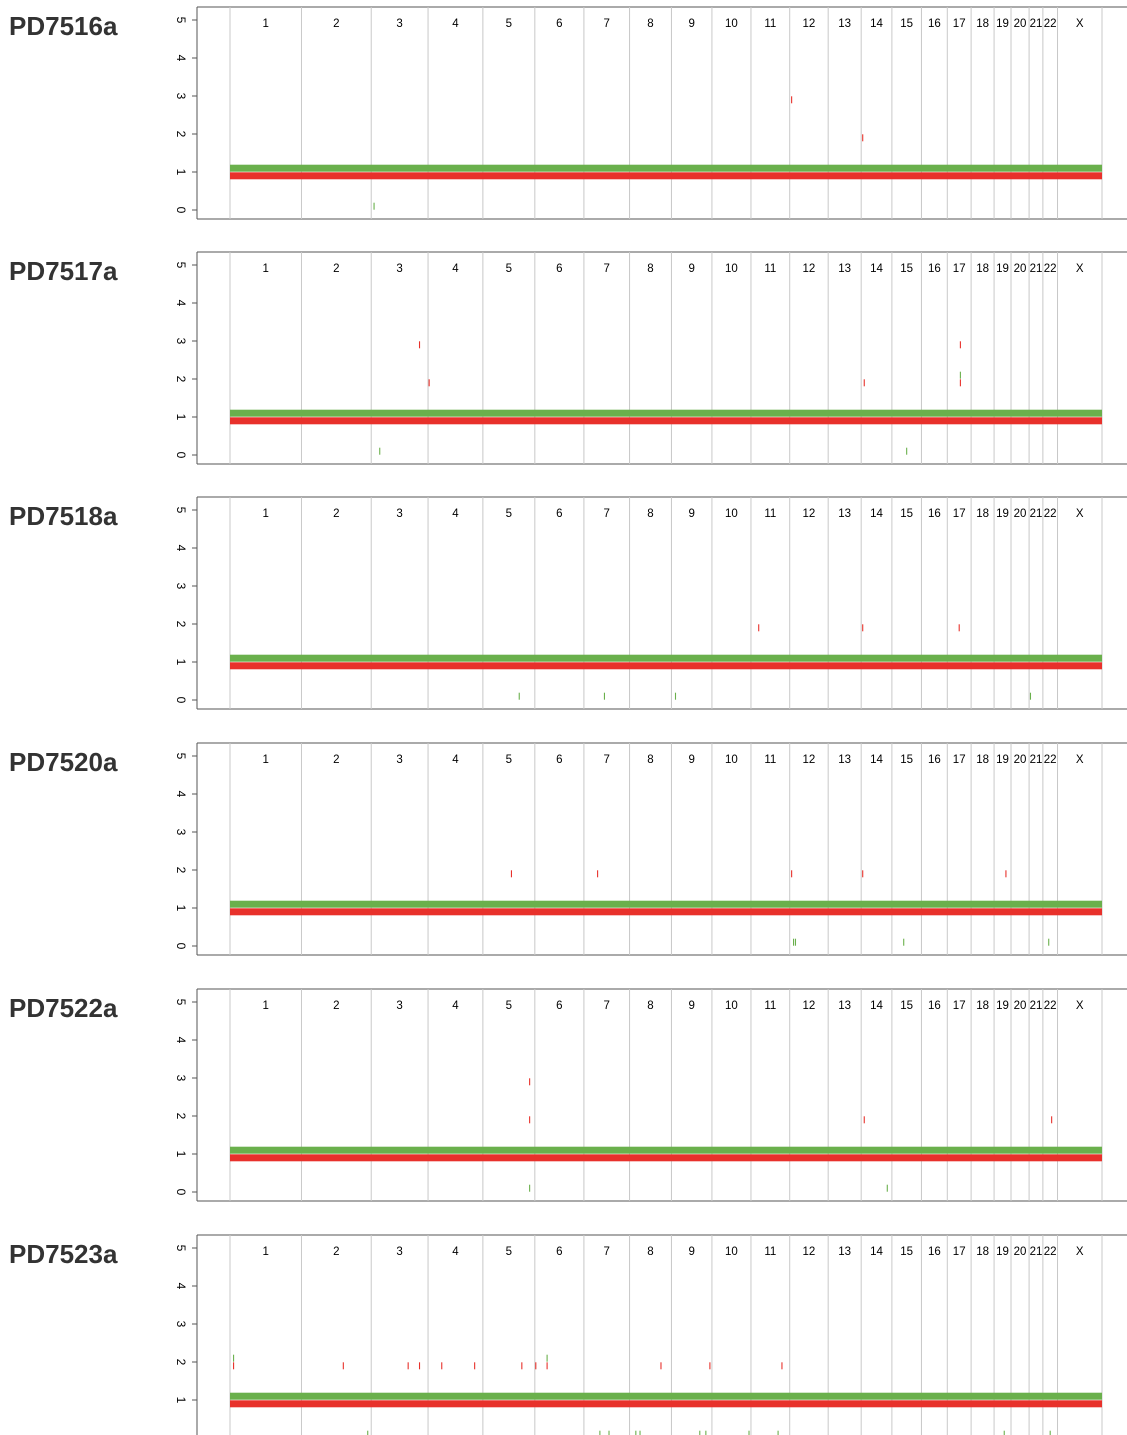  What do you see at coordinates (63, 26) in the screenshot?
I see `sample-label: PD7516a` at bounding box center [63, 26].